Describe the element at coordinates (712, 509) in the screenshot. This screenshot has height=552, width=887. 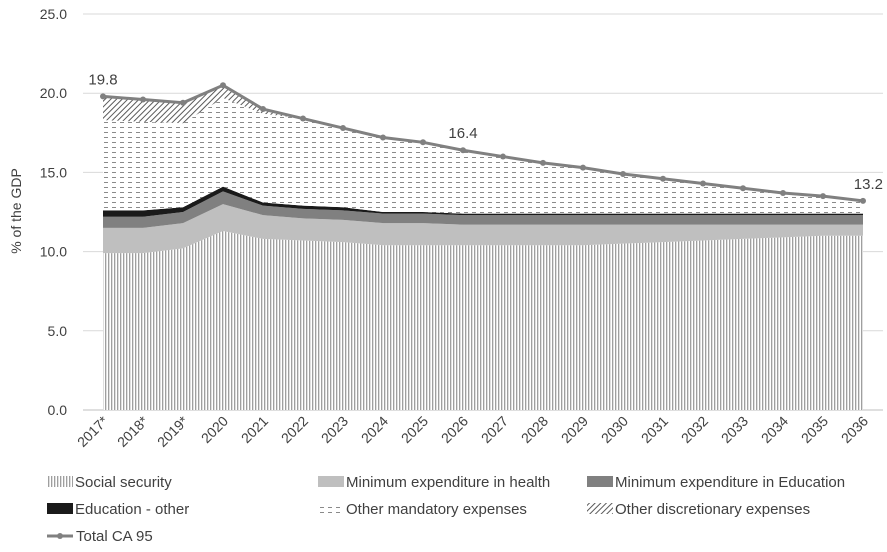
I see `legend-label: Other discretionary expenses` at that location.